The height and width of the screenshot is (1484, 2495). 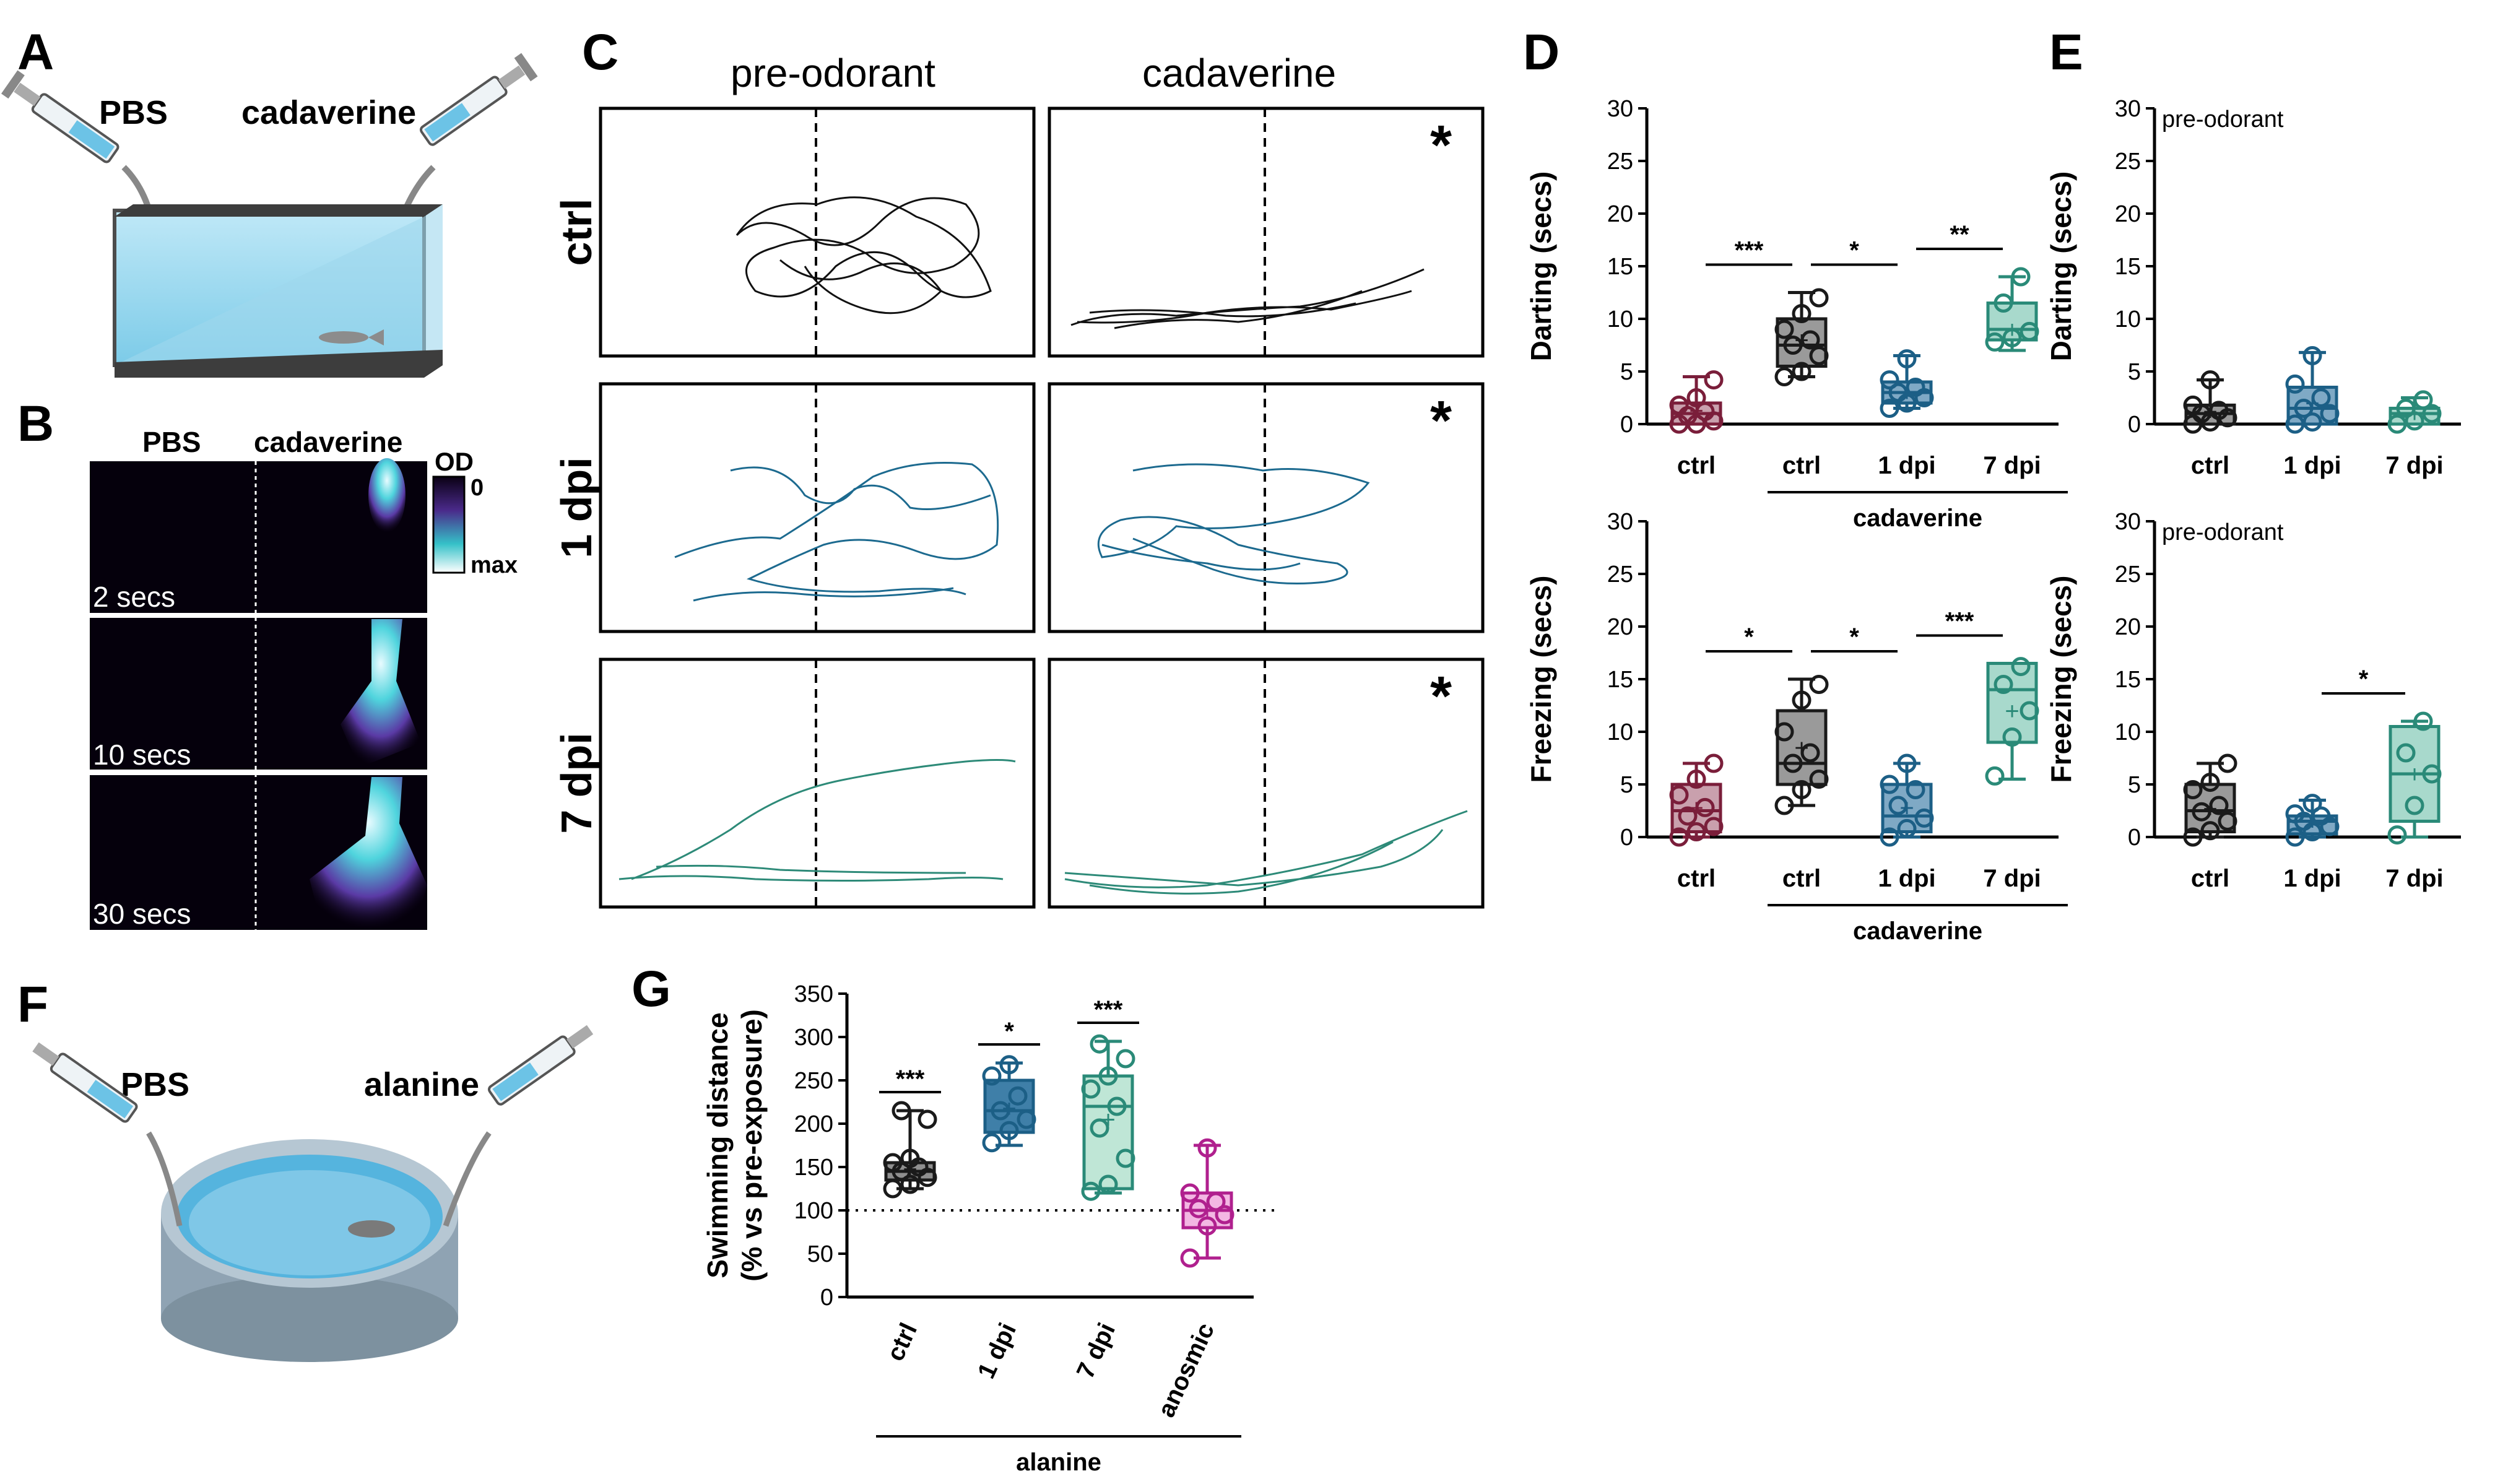 I want to click on box-ctrl: +, so click(x=2210, y=800).